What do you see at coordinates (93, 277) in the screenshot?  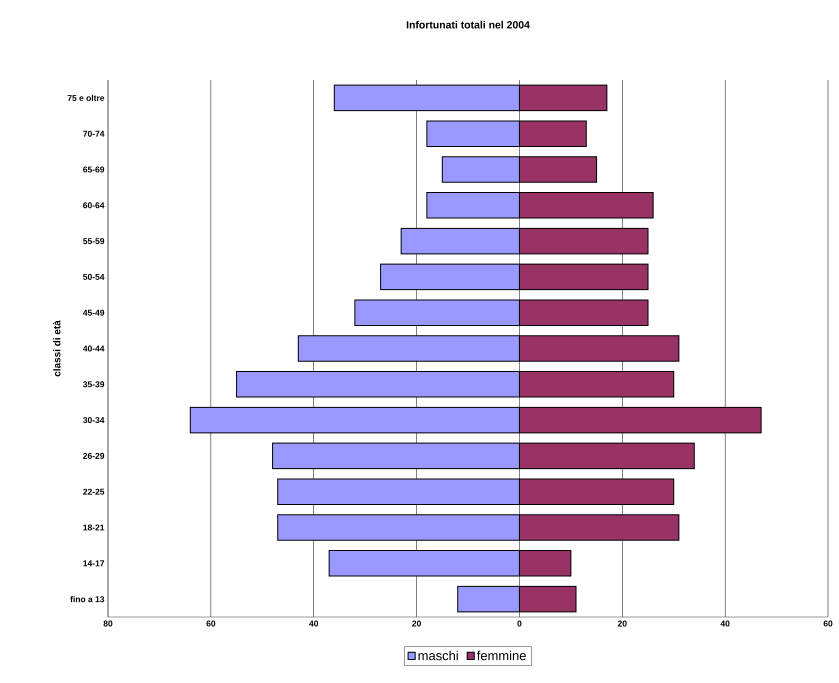 I see `y-tick-label: 50-54` at bounding box center [93, 277].